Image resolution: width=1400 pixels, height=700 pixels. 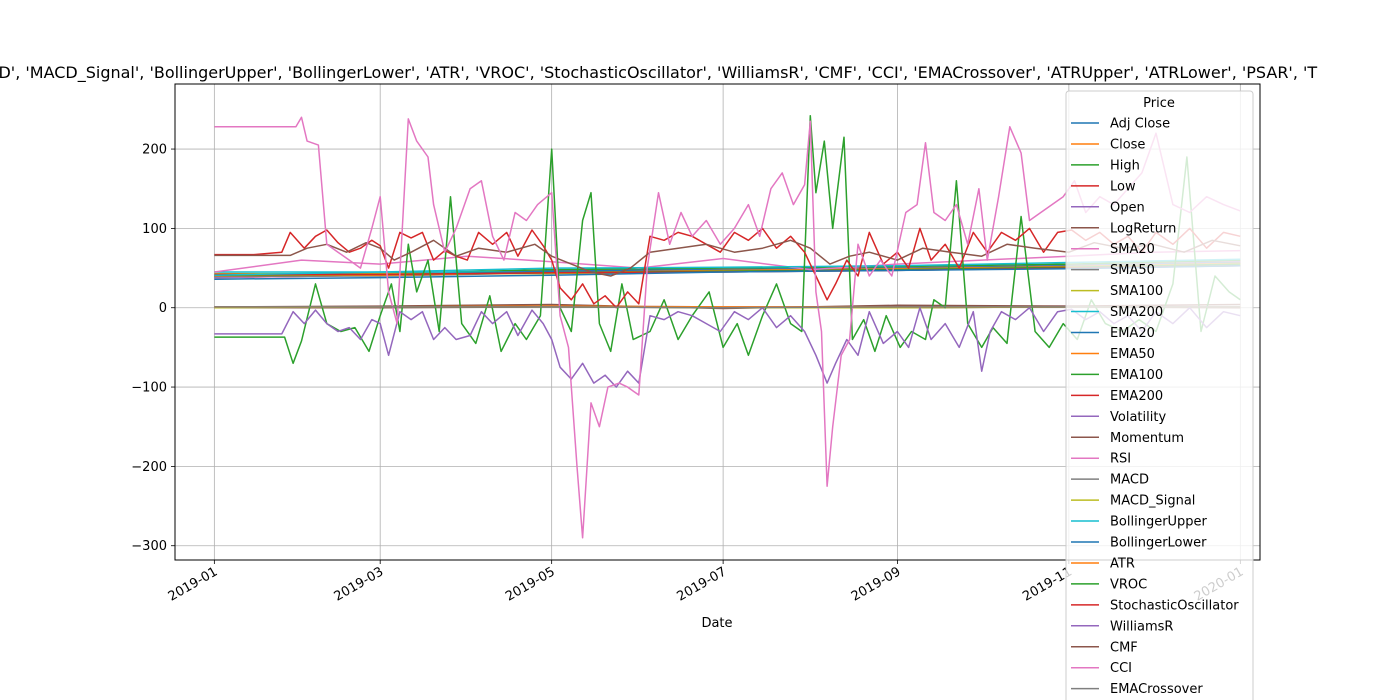 I want to click on legend-entry: EMA100, so click(x=1117, y=375).